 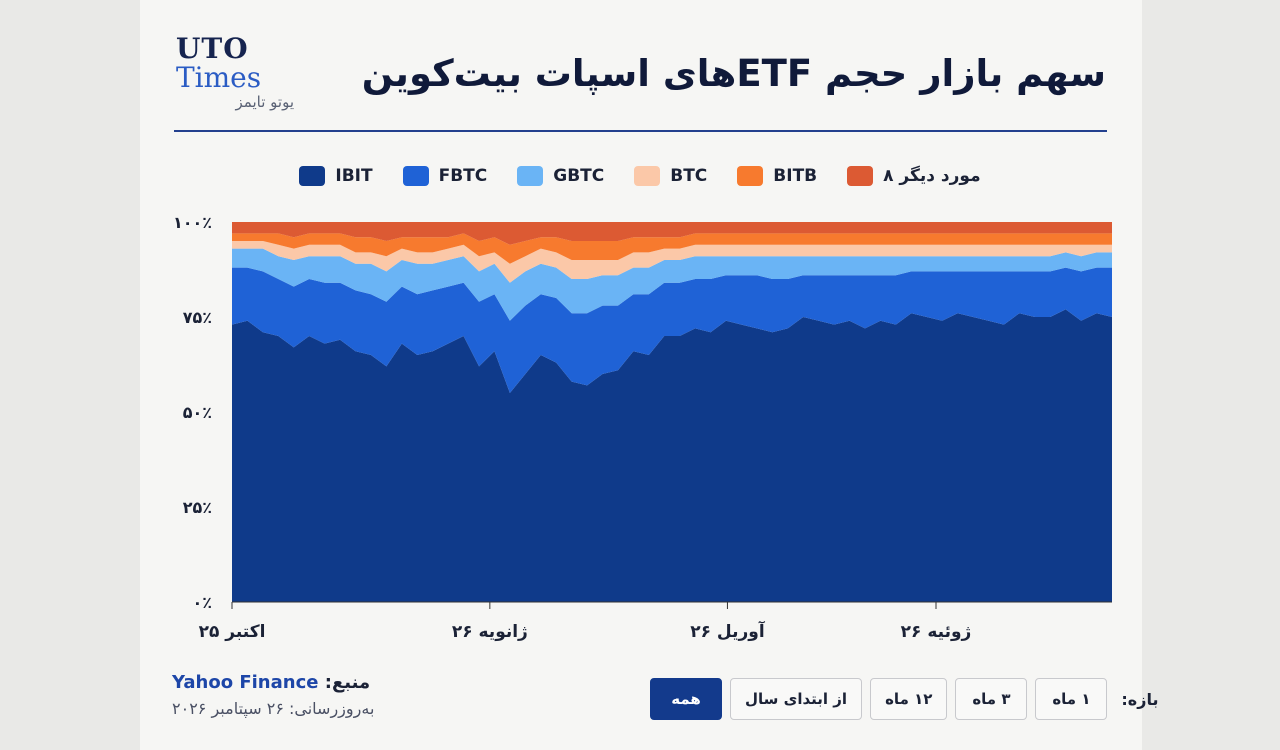 I want to click on range-button: ۱۲ ماه, so click(x=909, y=699).